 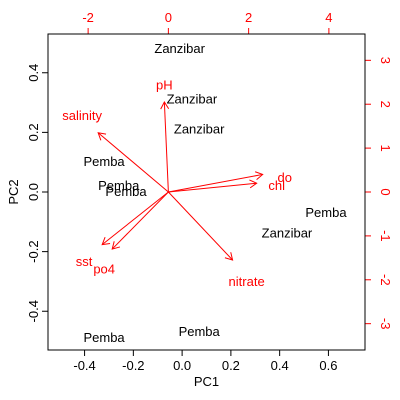 I want to click on top-tick-label: 0, so click(x=168, y=17).